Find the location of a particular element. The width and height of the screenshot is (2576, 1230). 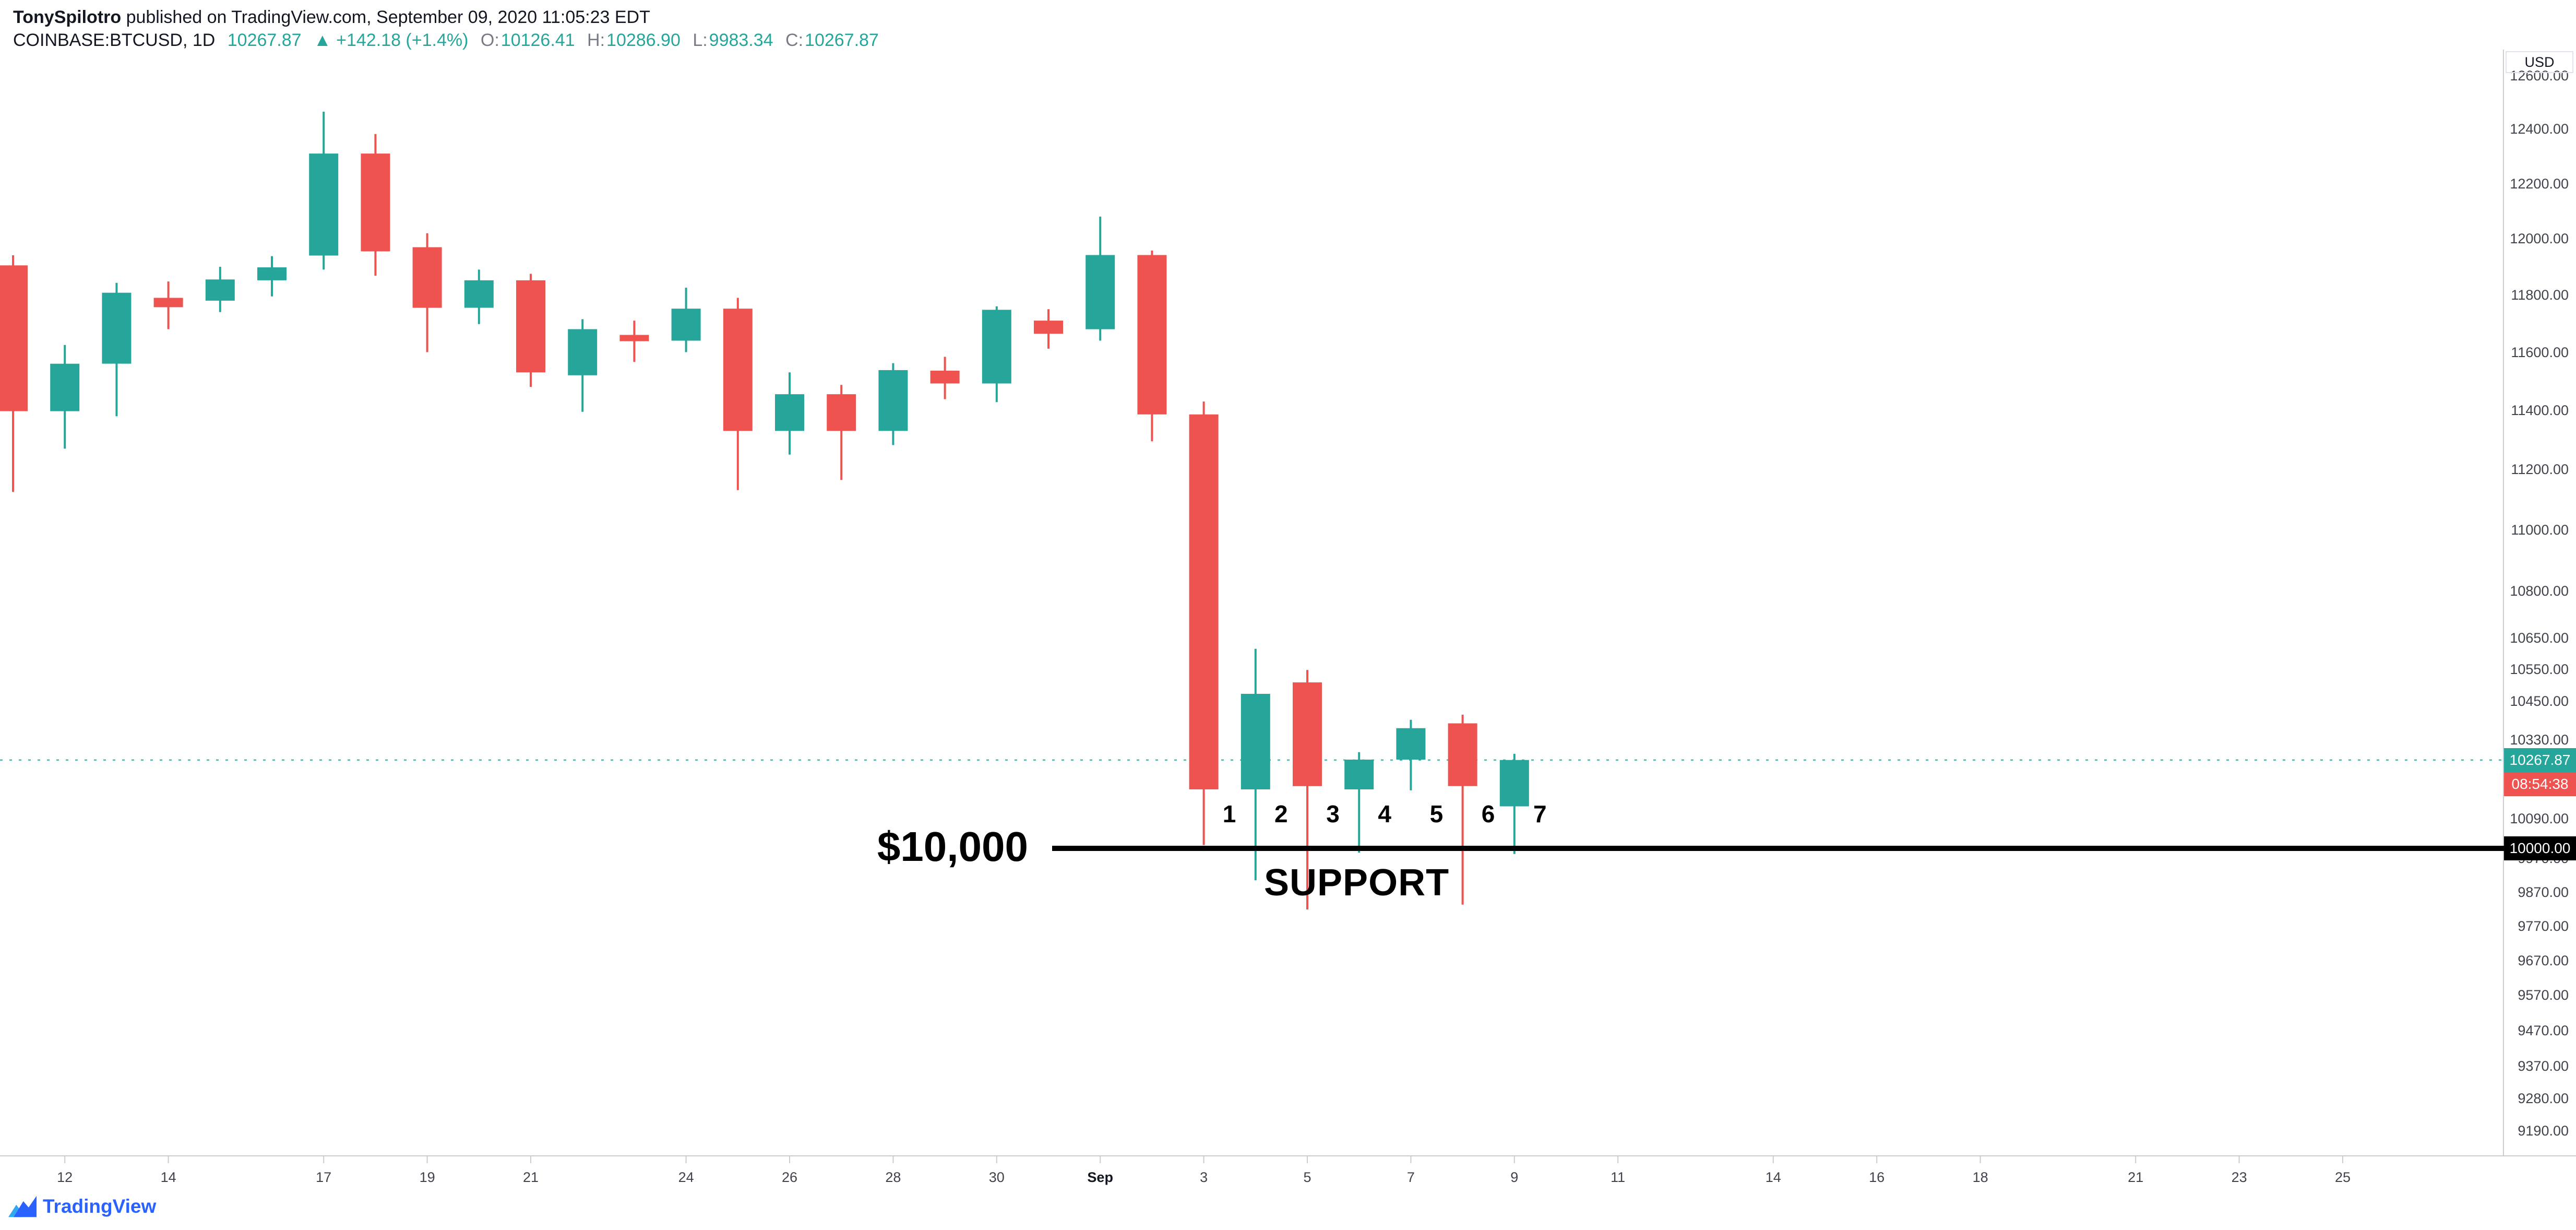

close-value: 10267.87 is located at coordinates (842, 40).